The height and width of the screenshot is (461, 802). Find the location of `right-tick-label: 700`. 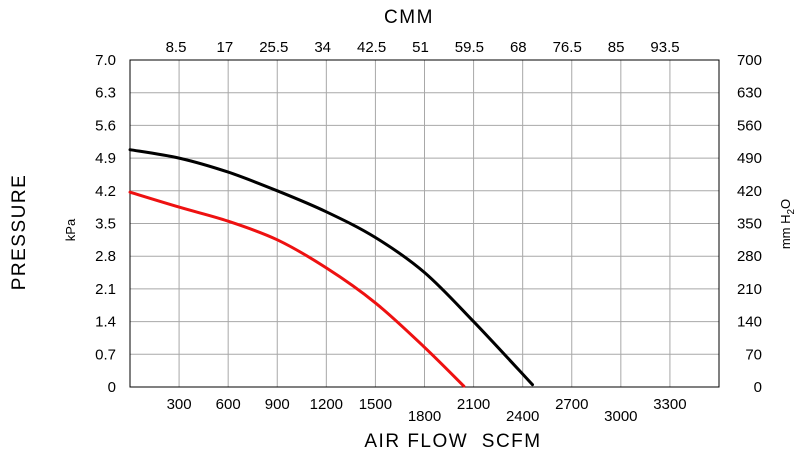

right-tick-label: 700 is located at coordinates (749, 60).